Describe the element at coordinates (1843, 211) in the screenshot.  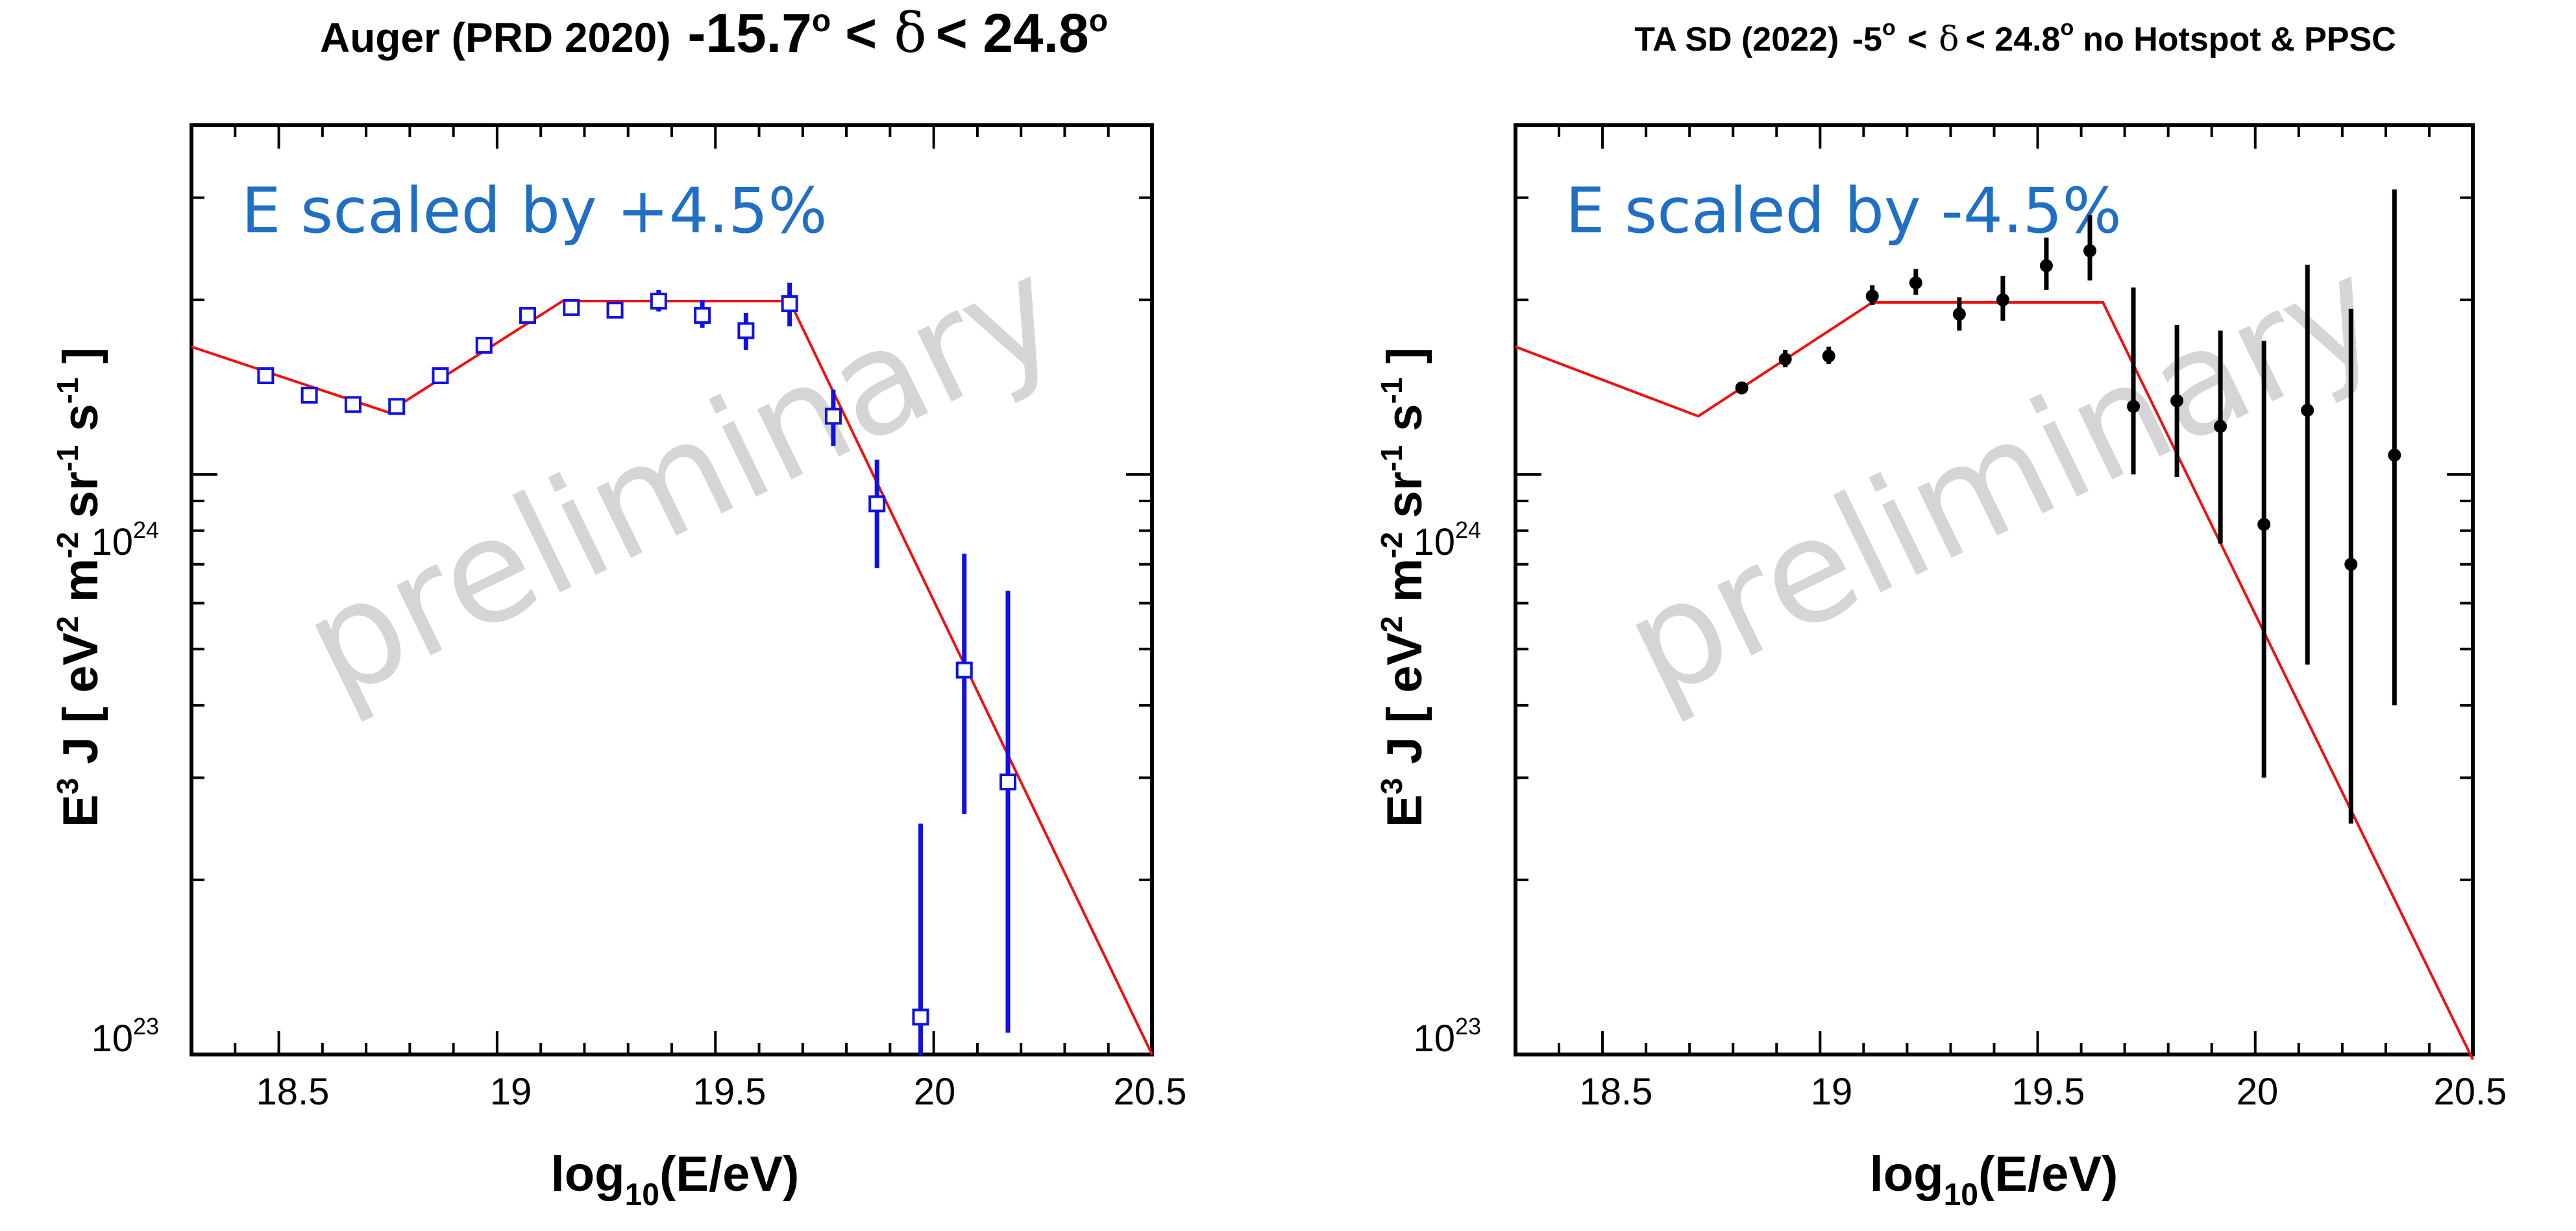
I see `scale-annotation: E scaled by -4.5%` at that location.